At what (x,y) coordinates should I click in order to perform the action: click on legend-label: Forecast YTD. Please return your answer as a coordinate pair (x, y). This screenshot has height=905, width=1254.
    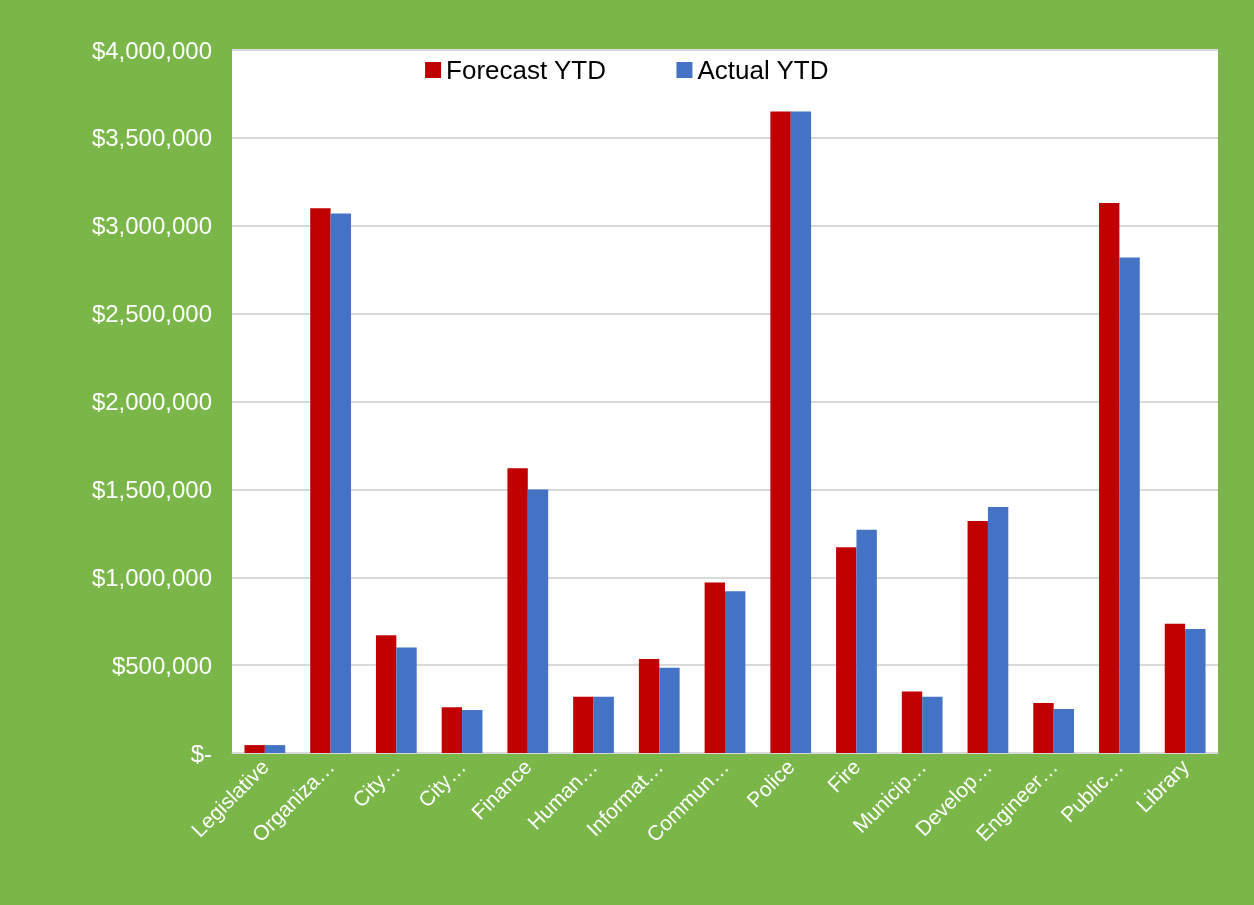
    Looking at the image, I should click on (526, 70).